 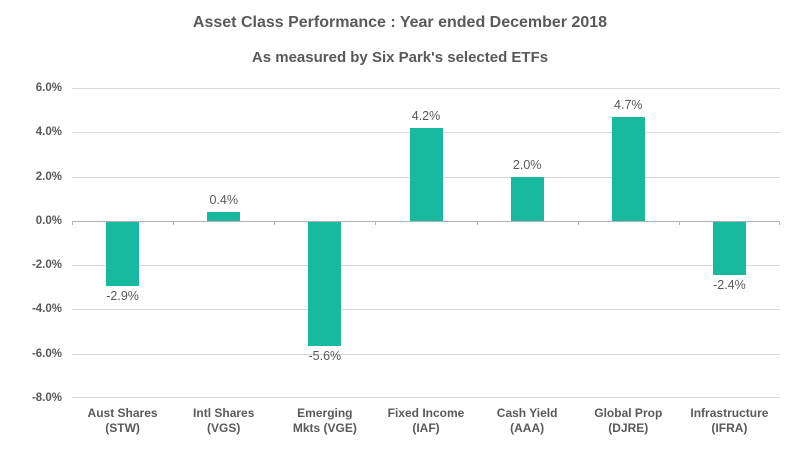 What do you see at coordinates (46, 353) in the screenshot?
I see `y-axis-tick-label: -6.0%` at bounding box center [46, 353].